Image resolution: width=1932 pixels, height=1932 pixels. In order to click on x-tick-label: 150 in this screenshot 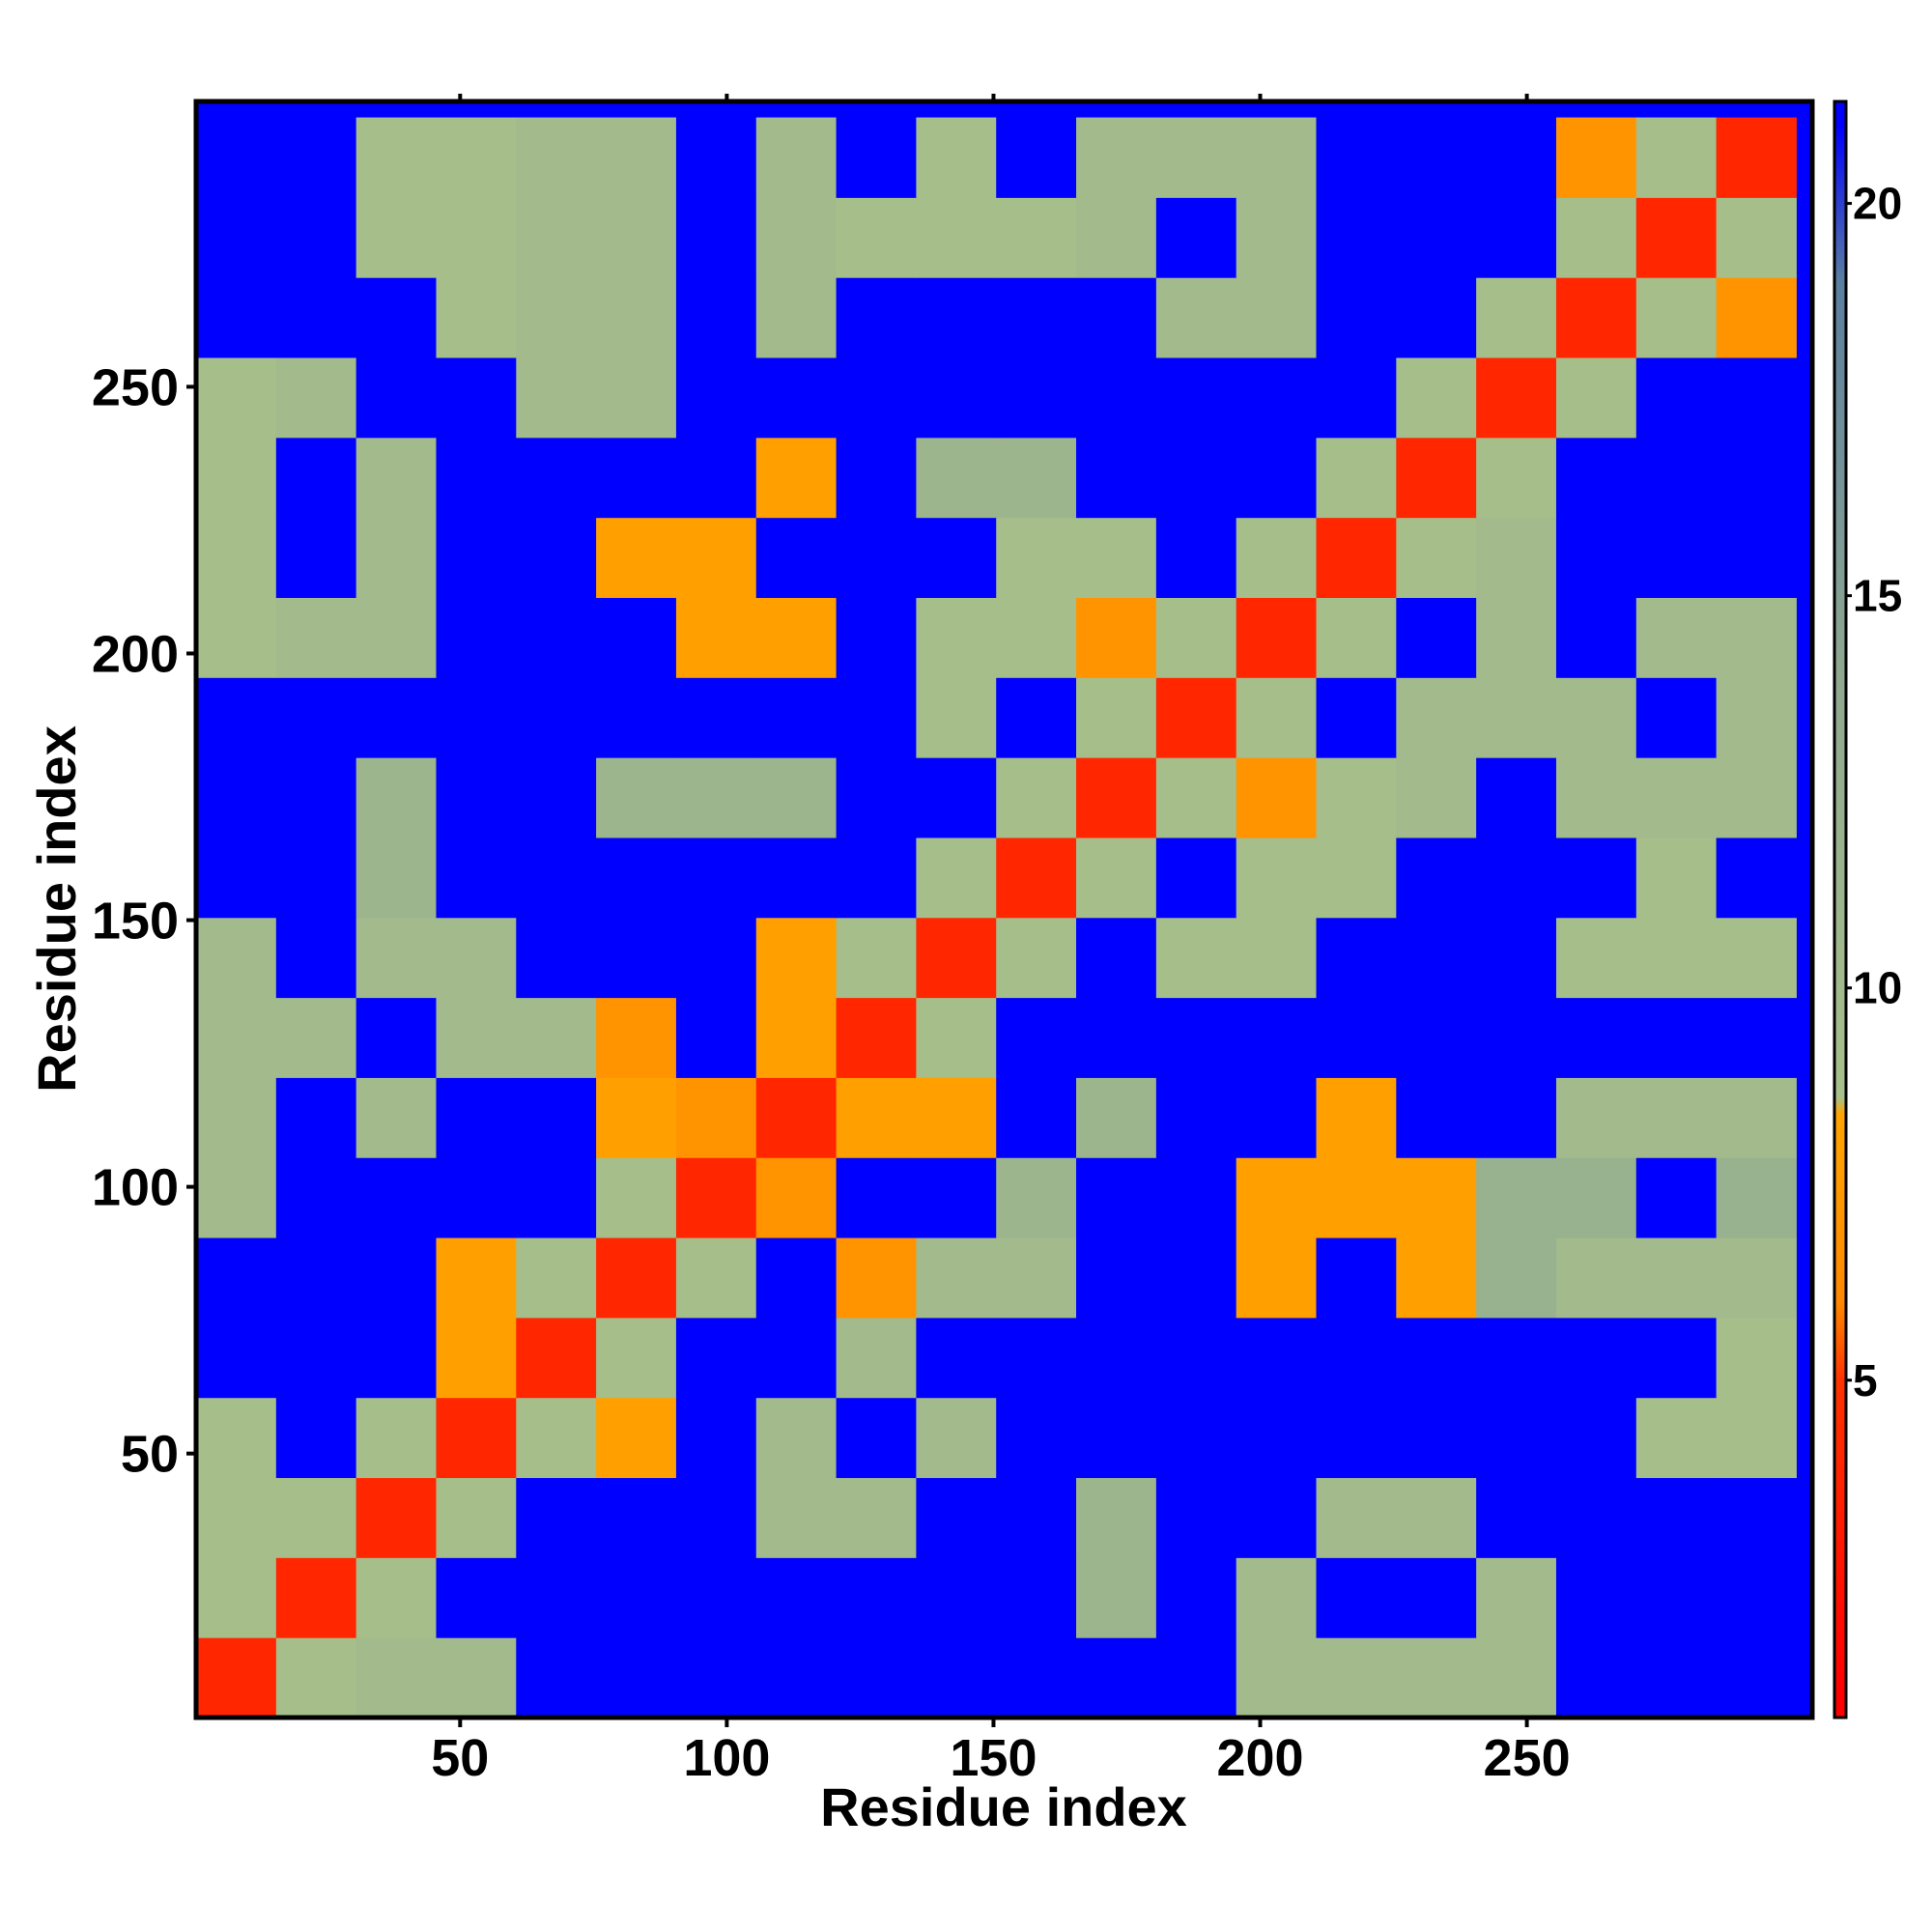, I will do `click(993, 1758)`.